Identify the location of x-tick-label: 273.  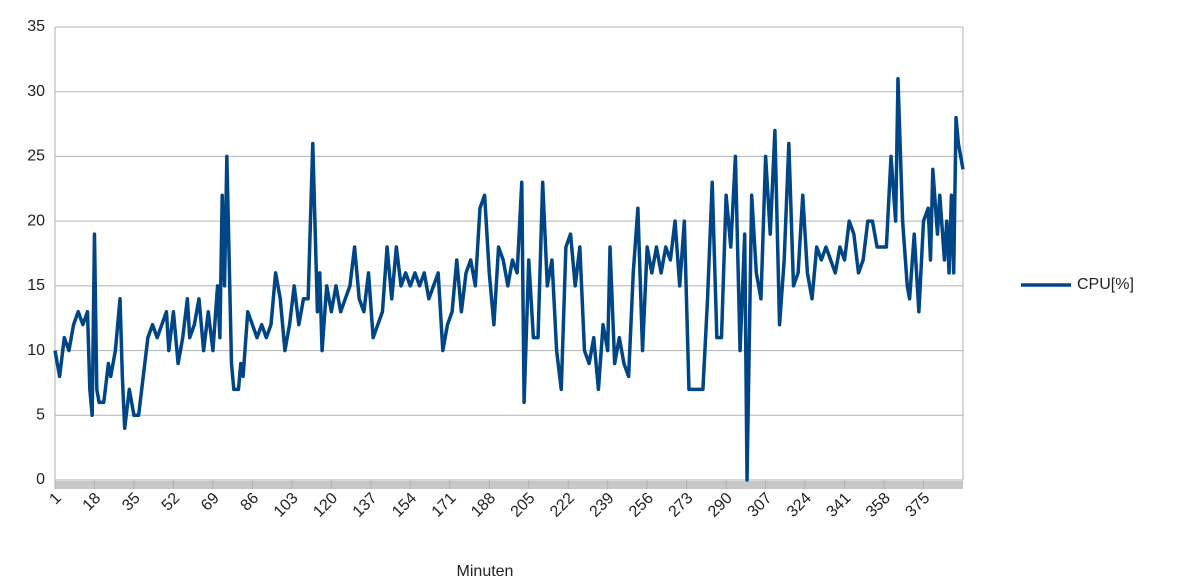
(681, 505).